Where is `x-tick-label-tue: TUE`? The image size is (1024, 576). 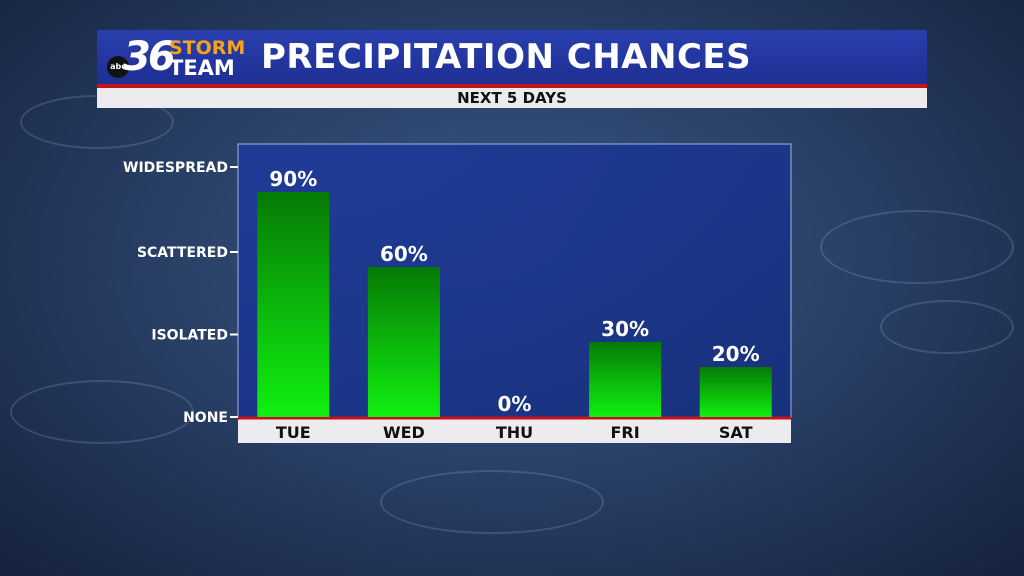 x-tick-label-tue: TUE is located at coordinates (293, 432).